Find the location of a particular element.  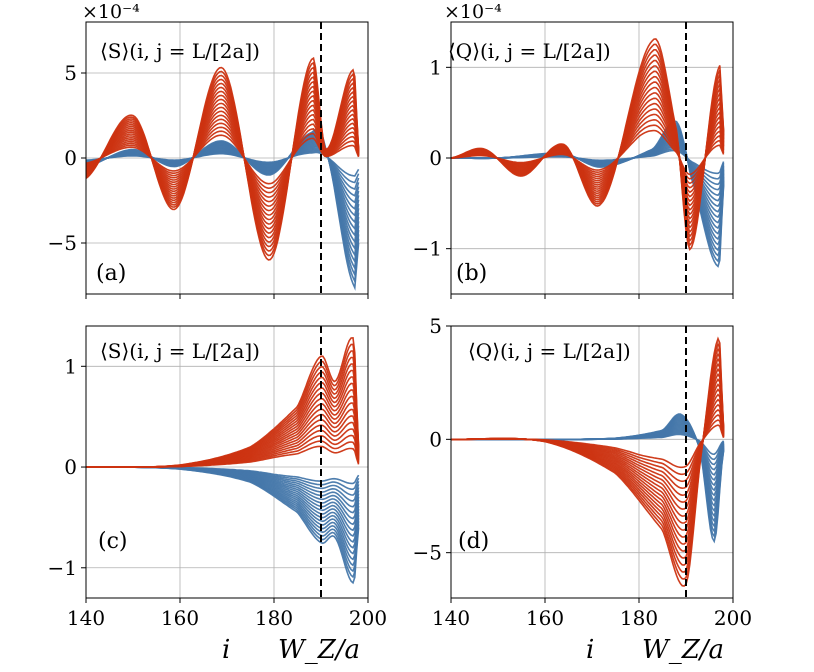

panel-d-annotation: ⟨Q⟩(i, j = L/[2a]) is located at coordinates (549, 351).